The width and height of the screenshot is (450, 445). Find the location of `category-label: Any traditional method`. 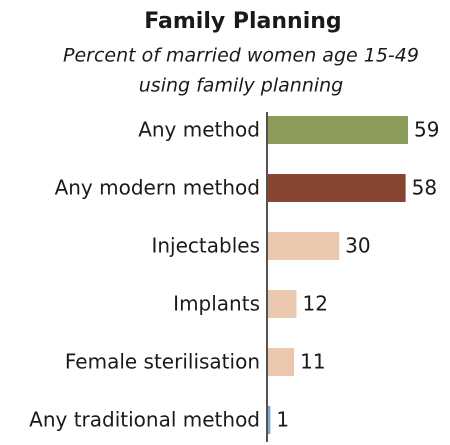

category-label: Any traditional method is located at coordinates (144, 420).